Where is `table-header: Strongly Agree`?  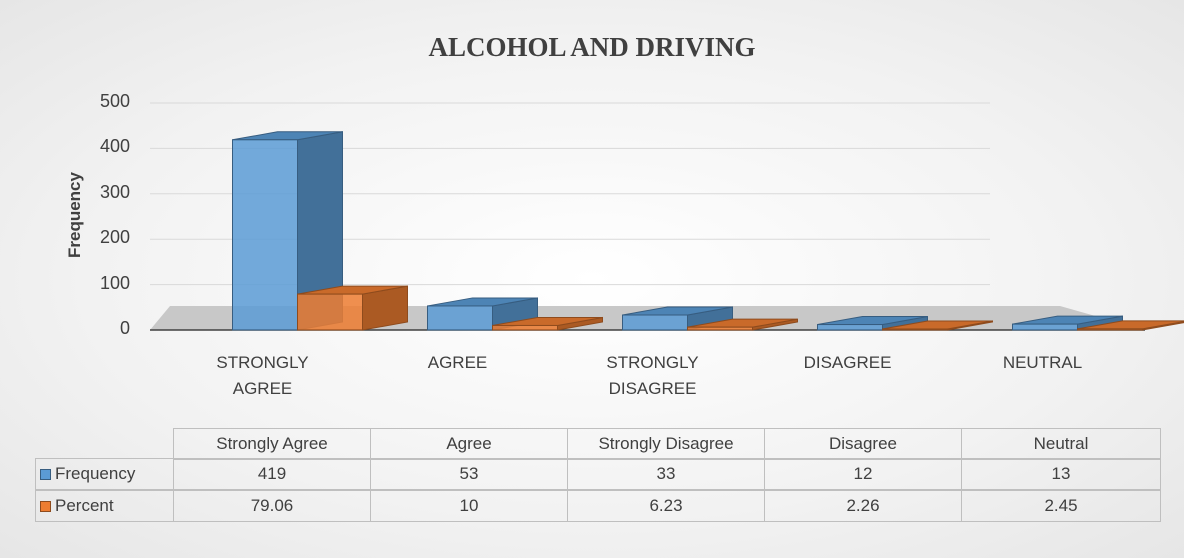 table-header: Strongly Agree is located at coordinates (272, 444).